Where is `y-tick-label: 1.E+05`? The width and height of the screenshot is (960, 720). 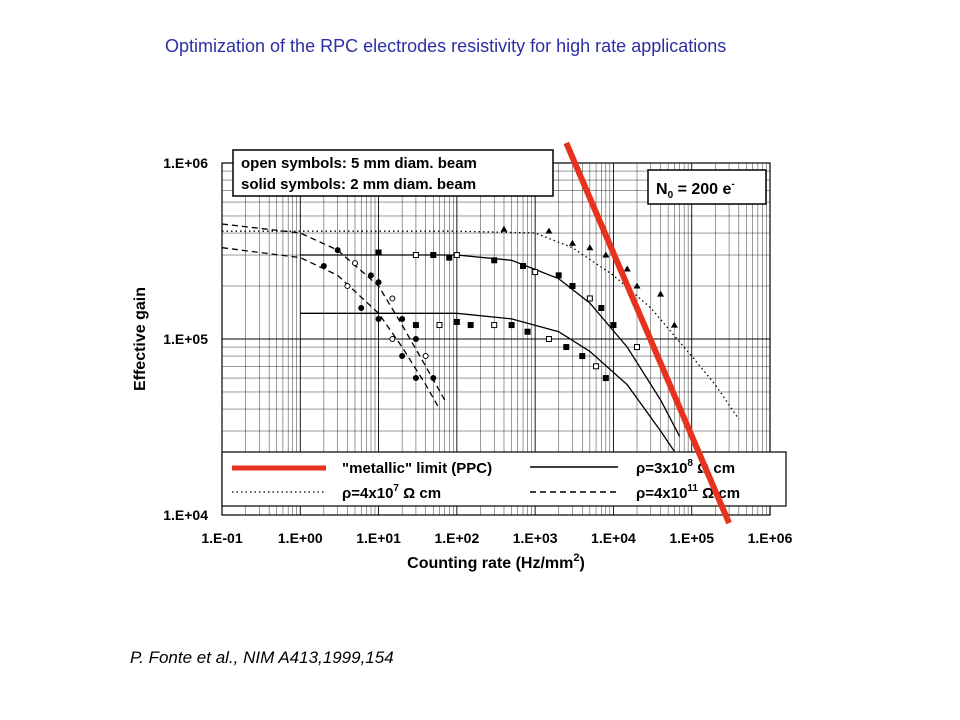 y-tick-label: 1.E+05 is located at coordinates (185, 339).